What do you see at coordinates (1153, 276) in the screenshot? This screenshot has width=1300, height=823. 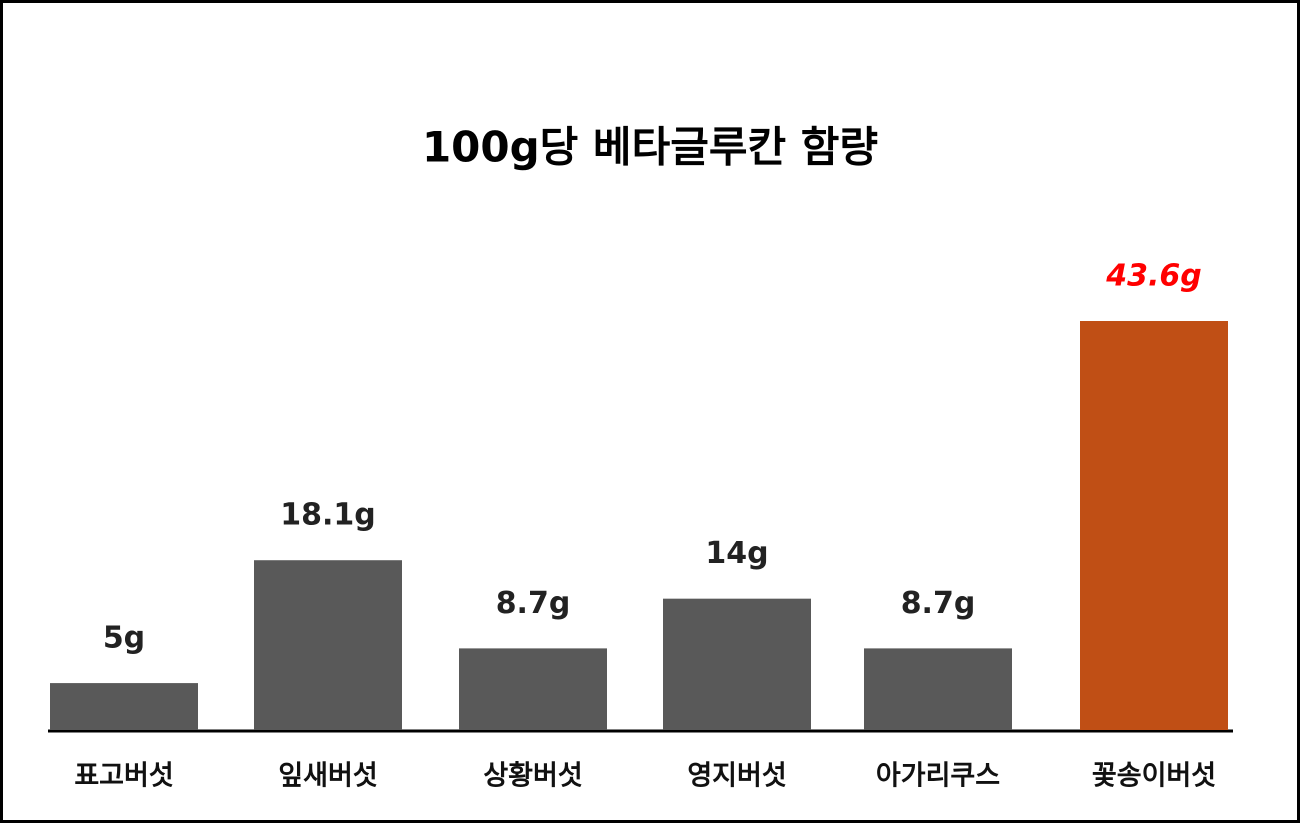 I see `value-label: 43.6g` at bounding box center [1153, 276].